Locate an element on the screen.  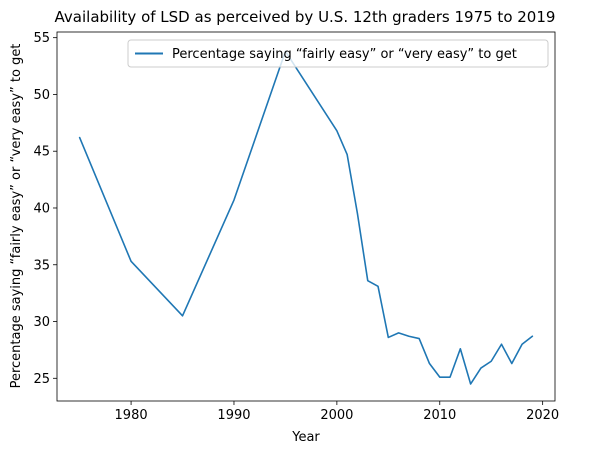
x-tick-label: 2010 is located at coordinates (439, 415).